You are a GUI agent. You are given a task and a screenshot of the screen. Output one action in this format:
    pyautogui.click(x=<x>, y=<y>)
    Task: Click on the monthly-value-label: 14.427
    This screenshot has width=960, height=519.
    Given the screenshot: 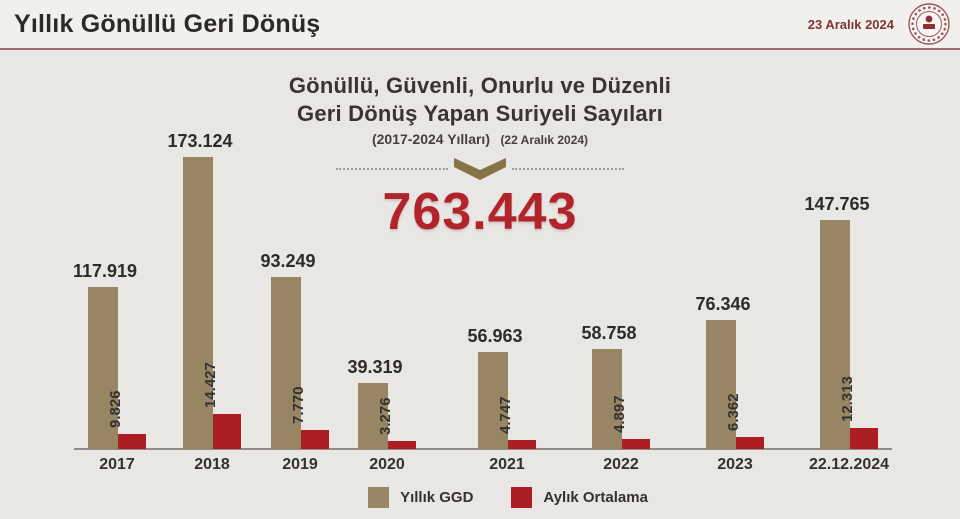 What is the action you would take?
    pyautogui.click(x=210, y=385)
    